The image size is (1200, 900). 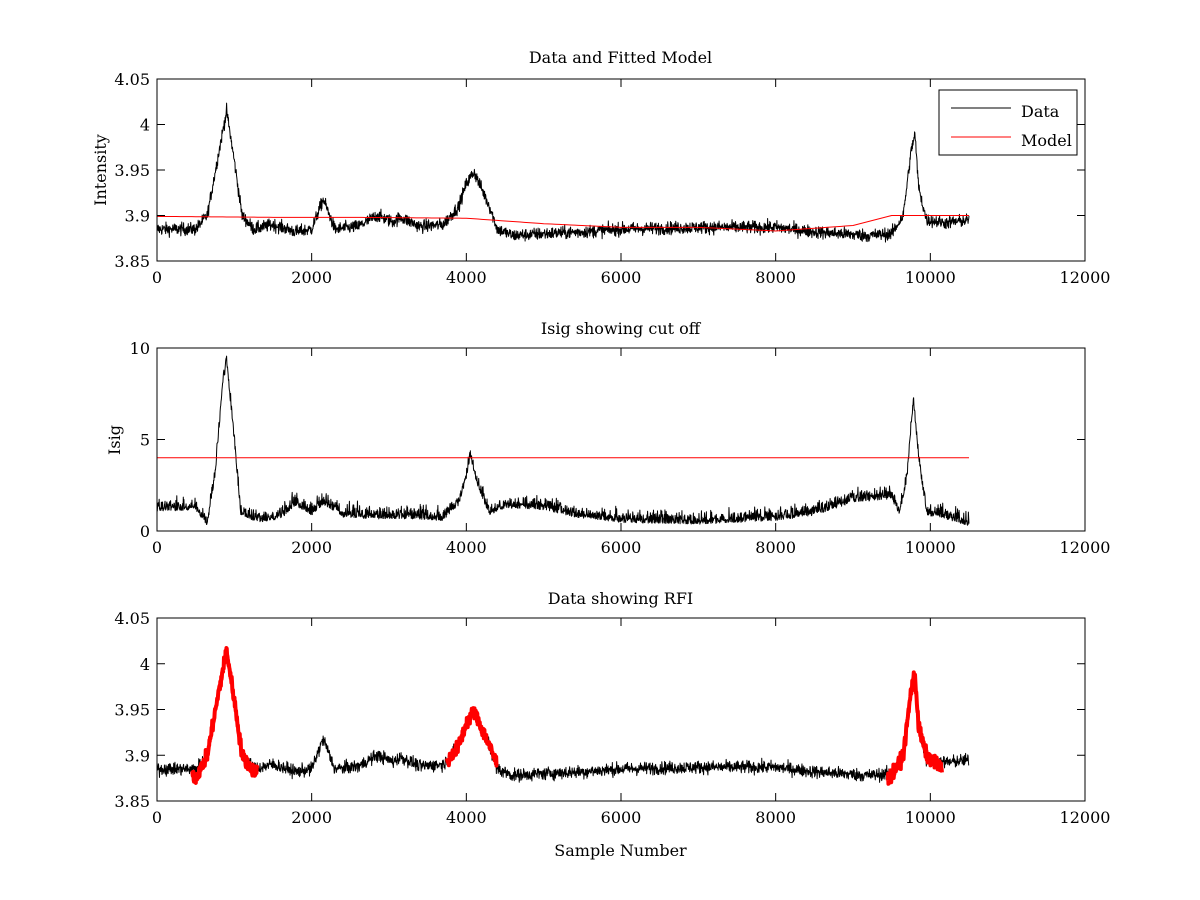 I want to click on panel2-ylabel: Isig, so click(x=114, y=440).